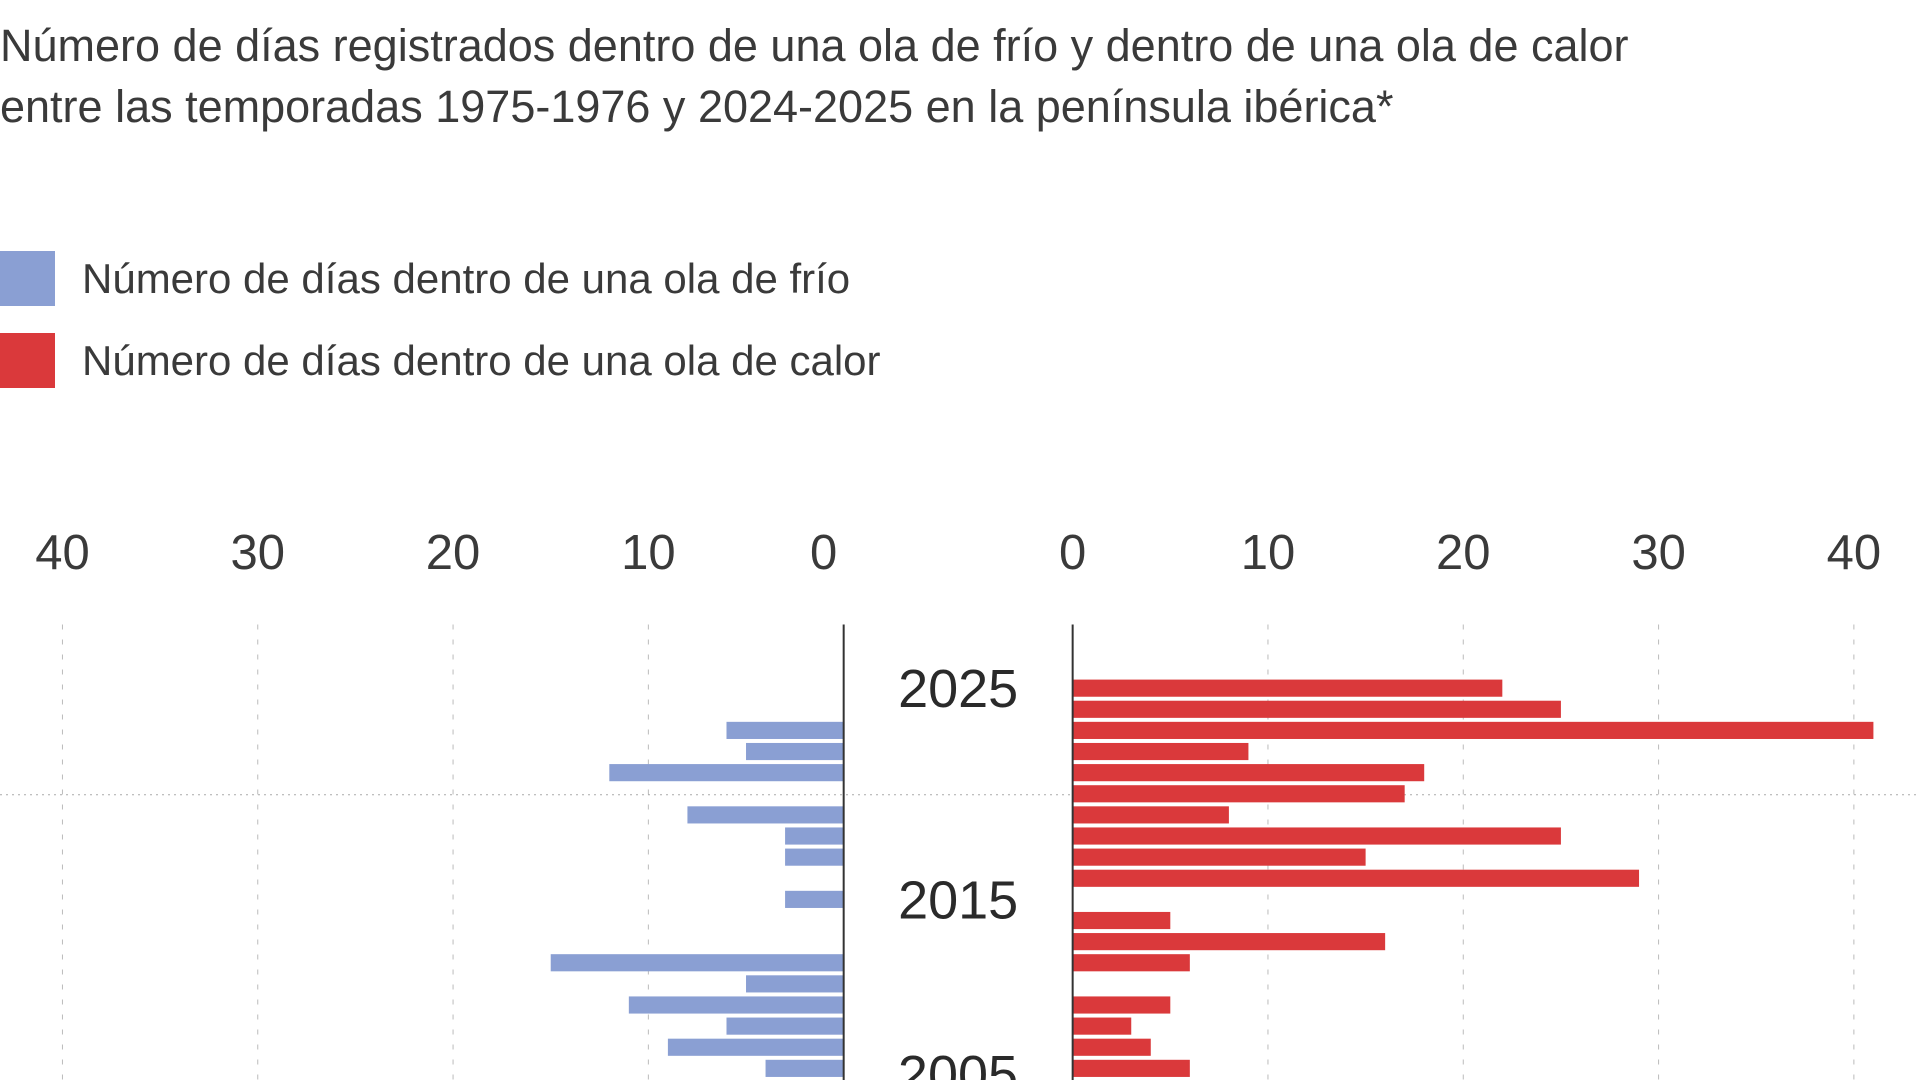  I want to click on legend-swatch-cold, so click(27, 278).